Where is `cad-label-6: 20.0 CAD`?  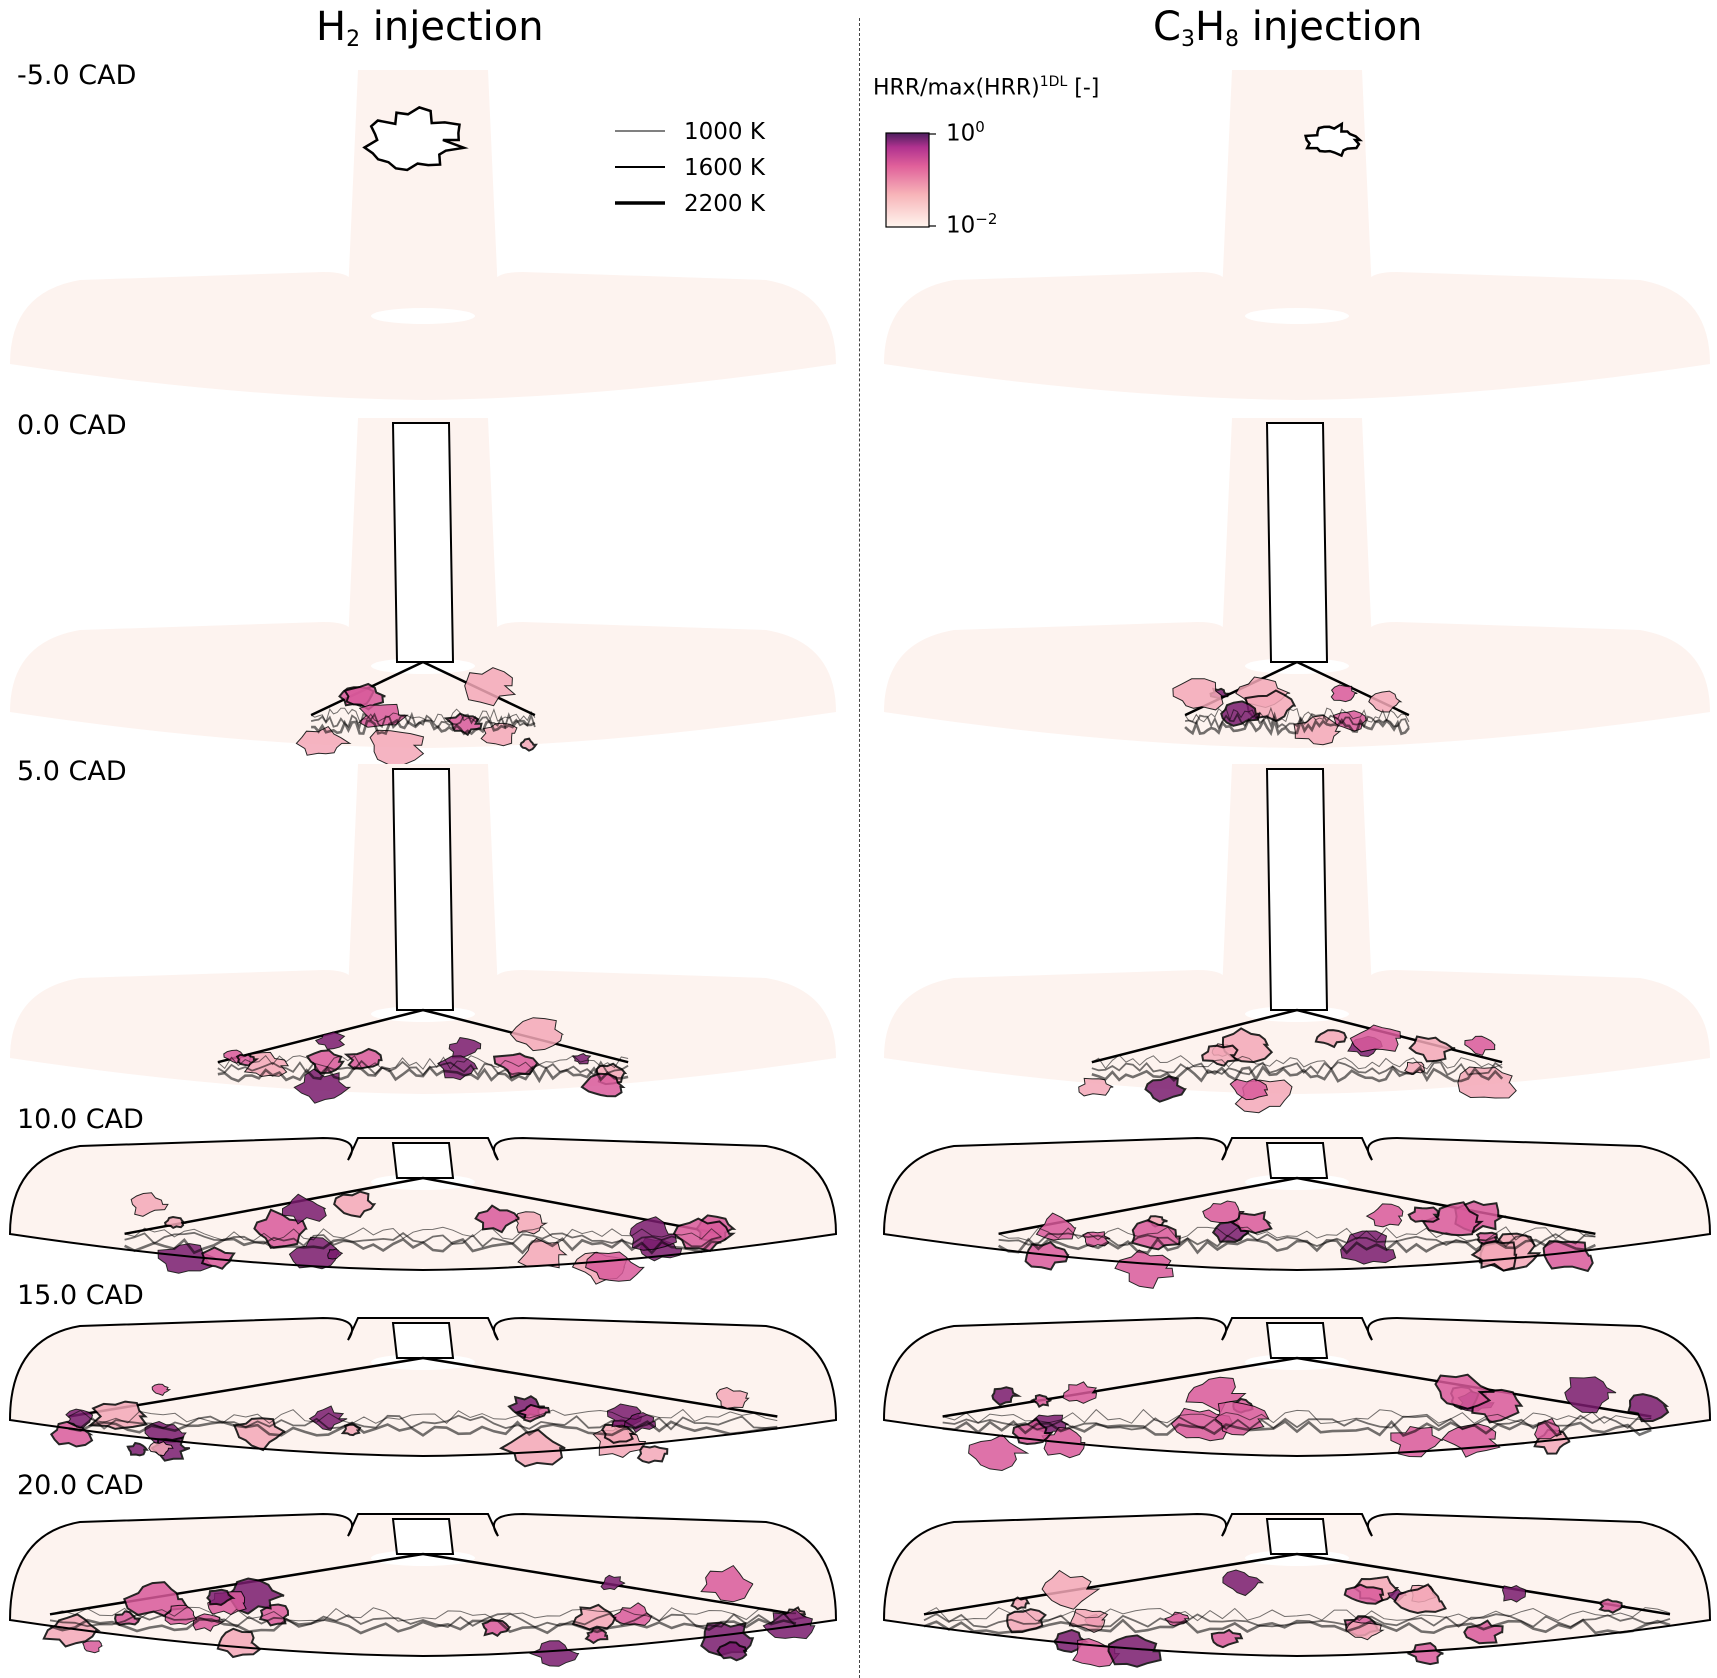 cad-label-6: 20.0 CAD is located at coordinates (80, 1485).